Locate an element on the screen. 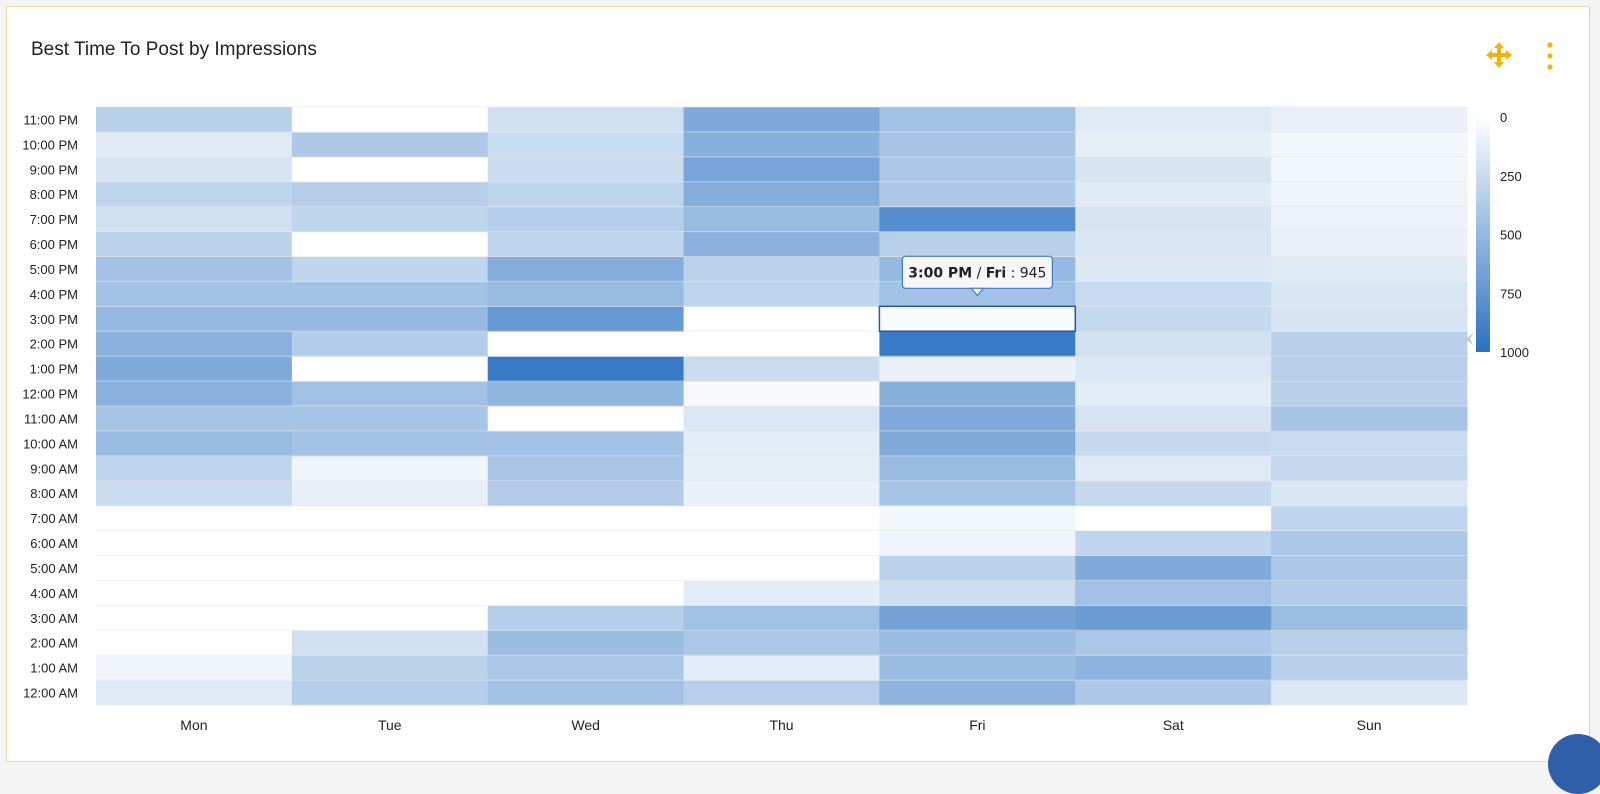 Image resolution: width=1600 pixels, height=794 pixels. chat-bubble-button is located at coordinates (1574, 764).